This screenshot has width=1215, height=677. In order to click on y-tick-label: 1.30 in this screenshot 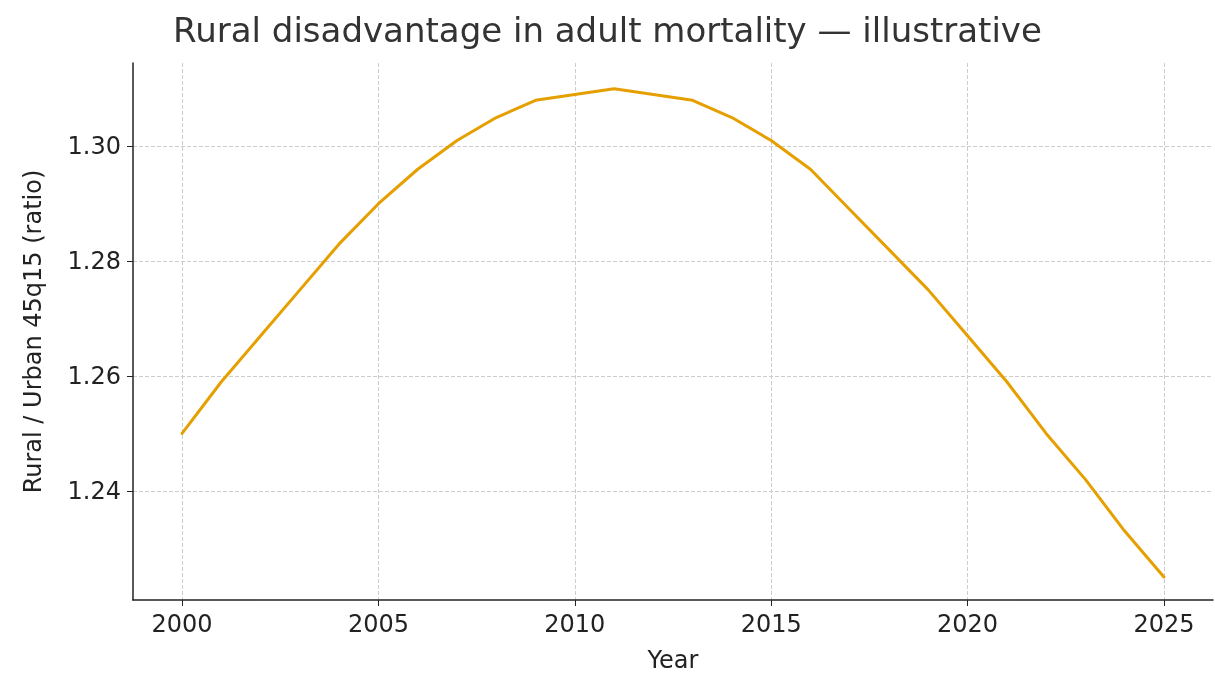, I will do `click(94, 146)`.